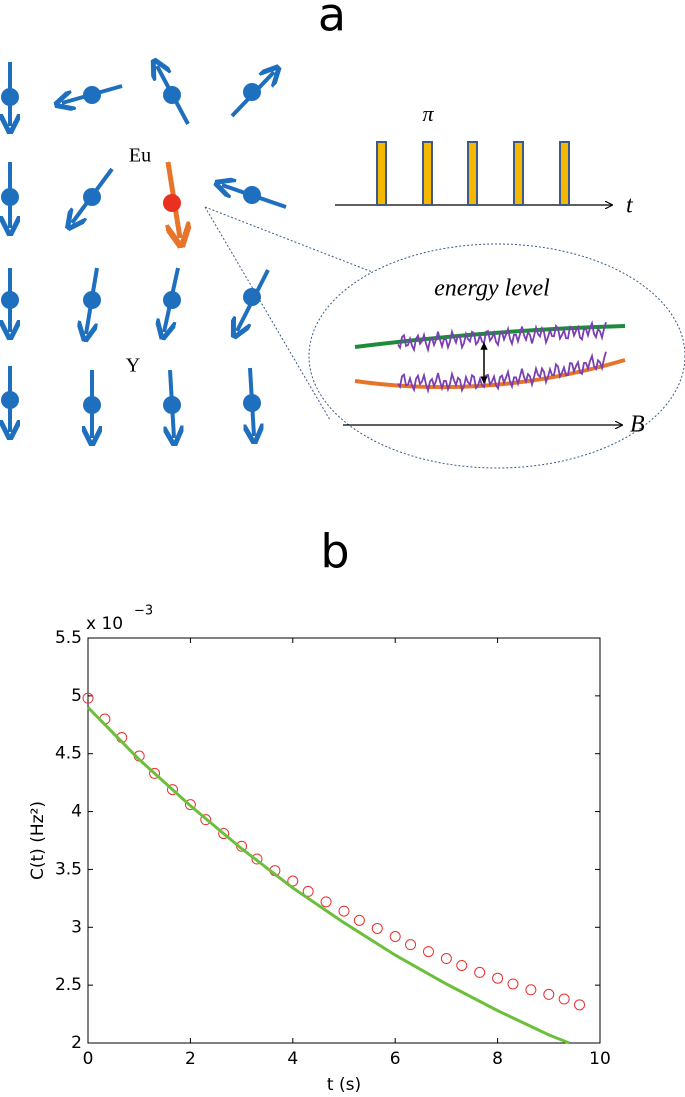 The image size is (685, 1097). I want to click on x-tick-label: 10, so click(600, 1059).